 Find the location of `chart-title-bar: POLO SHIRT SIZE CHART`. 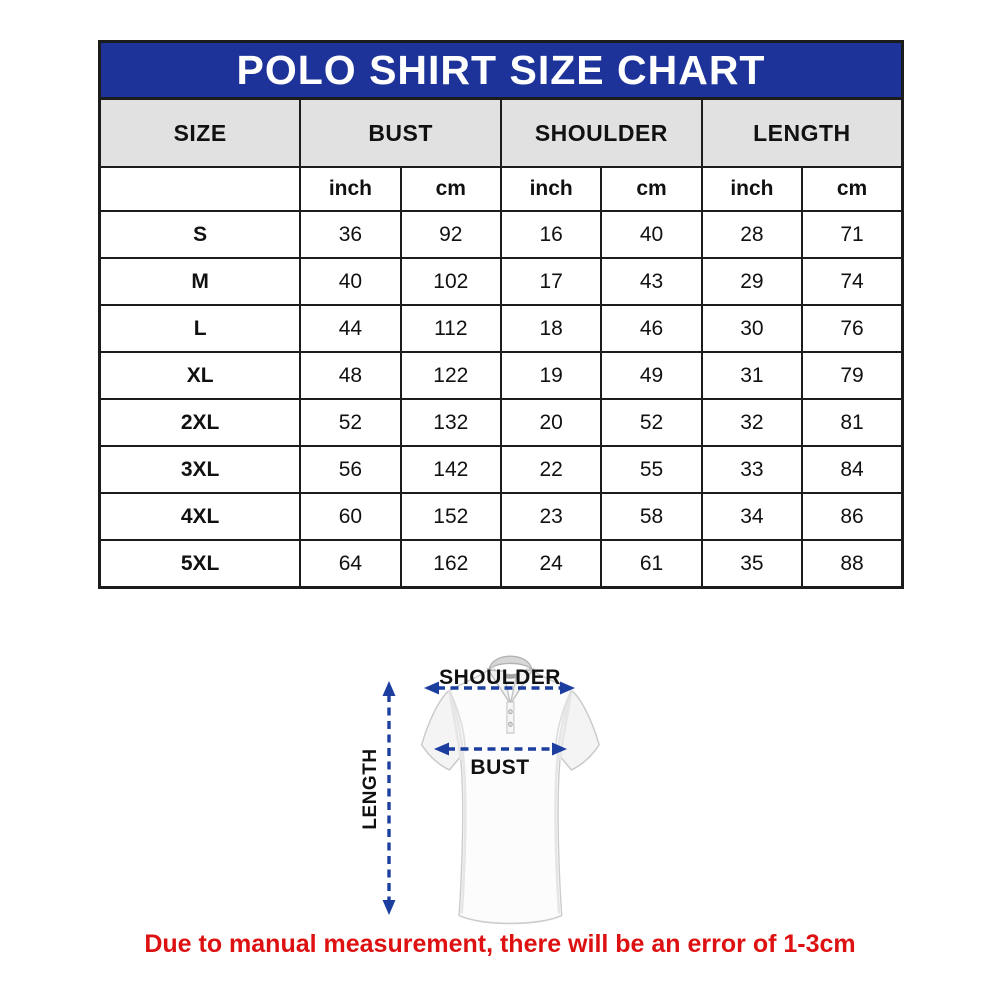

chart-title-bar: POLO SHIRT SIZE CHART is located at coordinates (501, 70).